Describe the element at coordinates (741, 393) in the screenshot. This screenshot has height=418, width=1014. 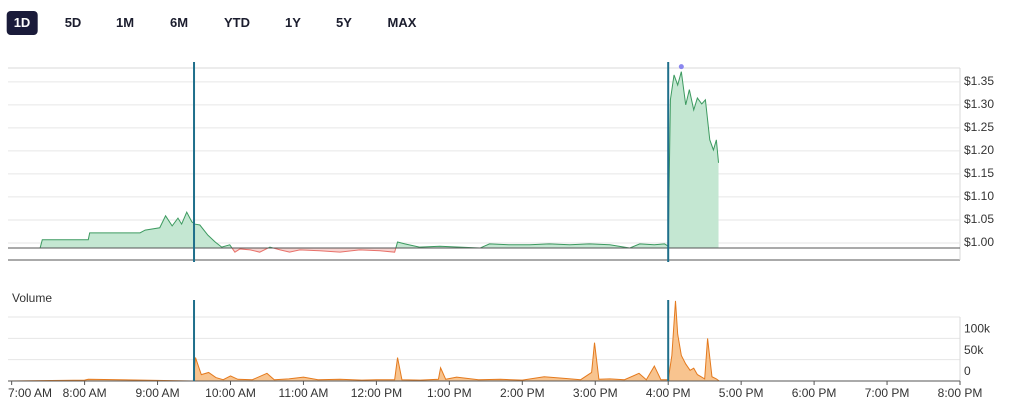
I see `x-tick-label: 5:00 PM` at that location.